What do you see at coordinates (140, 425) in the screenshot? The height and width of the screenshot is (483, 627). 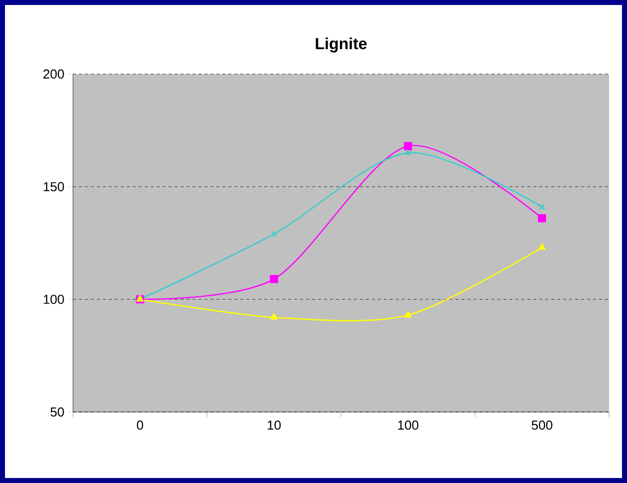 I see `x-tick-label: 0` at bounding box center [140, 425].